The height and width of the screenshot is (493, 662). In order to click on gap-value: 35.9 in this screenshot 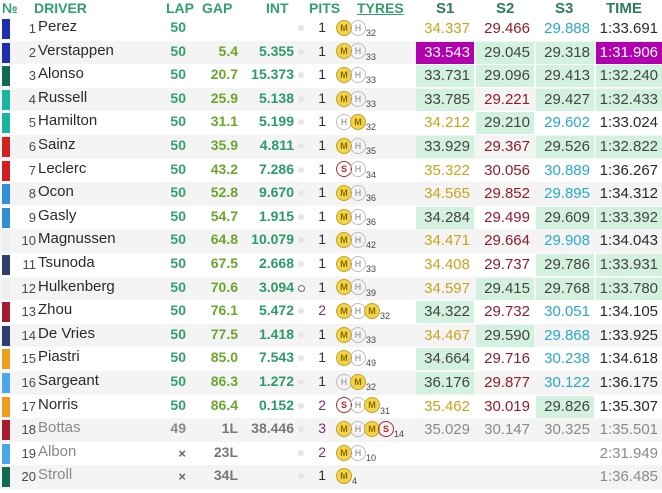, I will do `click(224, 145)`.